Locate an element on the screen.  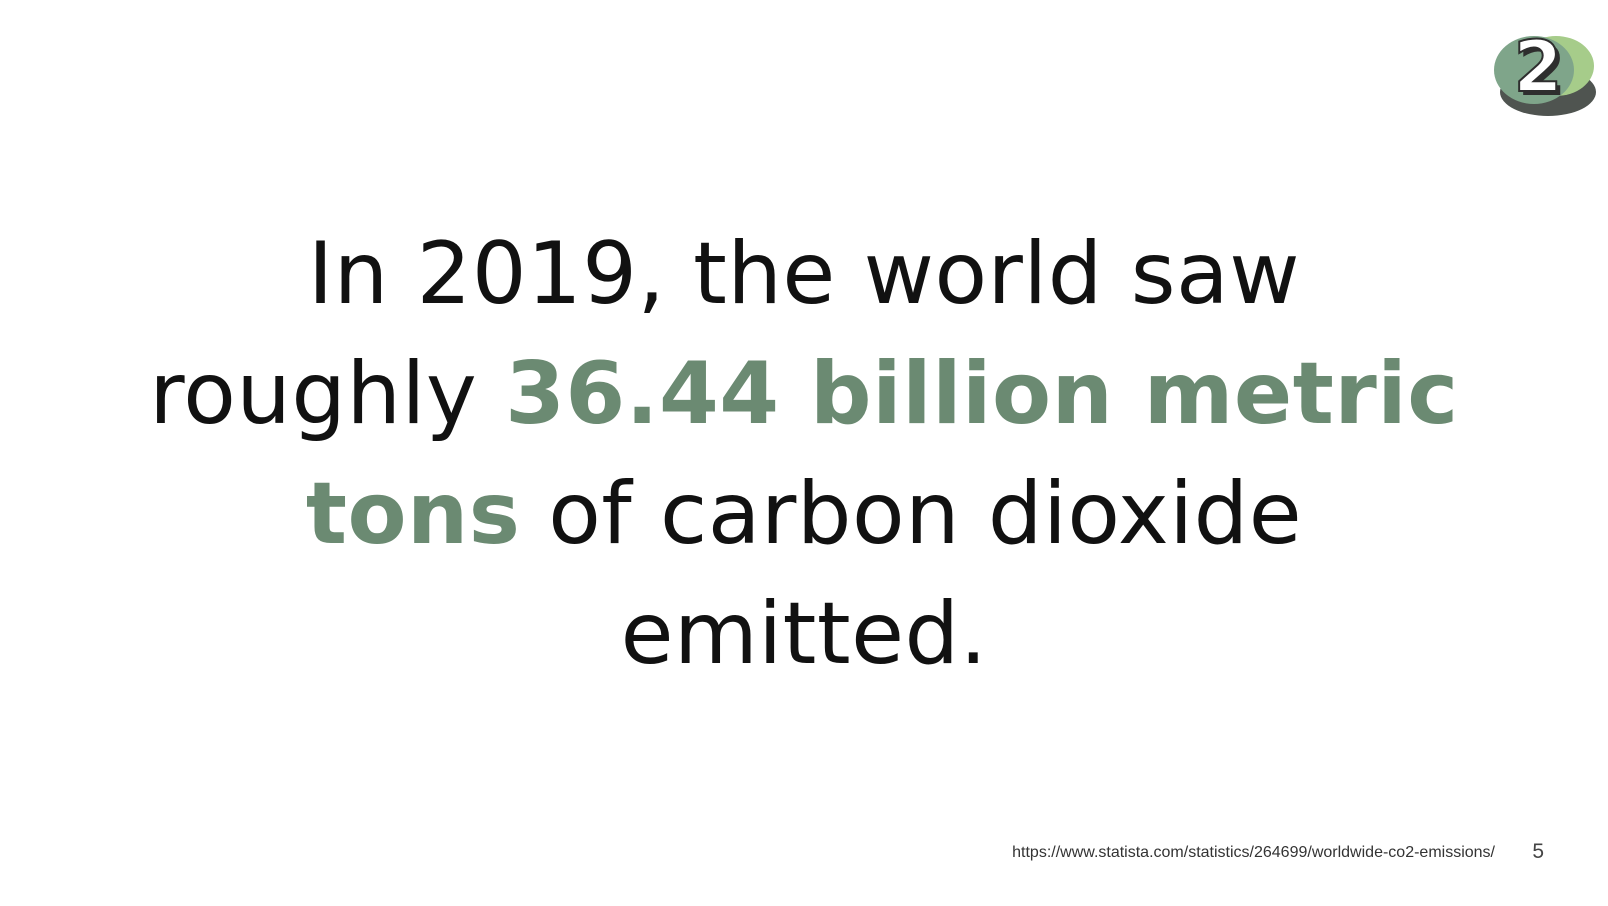
highlight-amount: 36.44 billion metric is located at coordinates (982, 394).